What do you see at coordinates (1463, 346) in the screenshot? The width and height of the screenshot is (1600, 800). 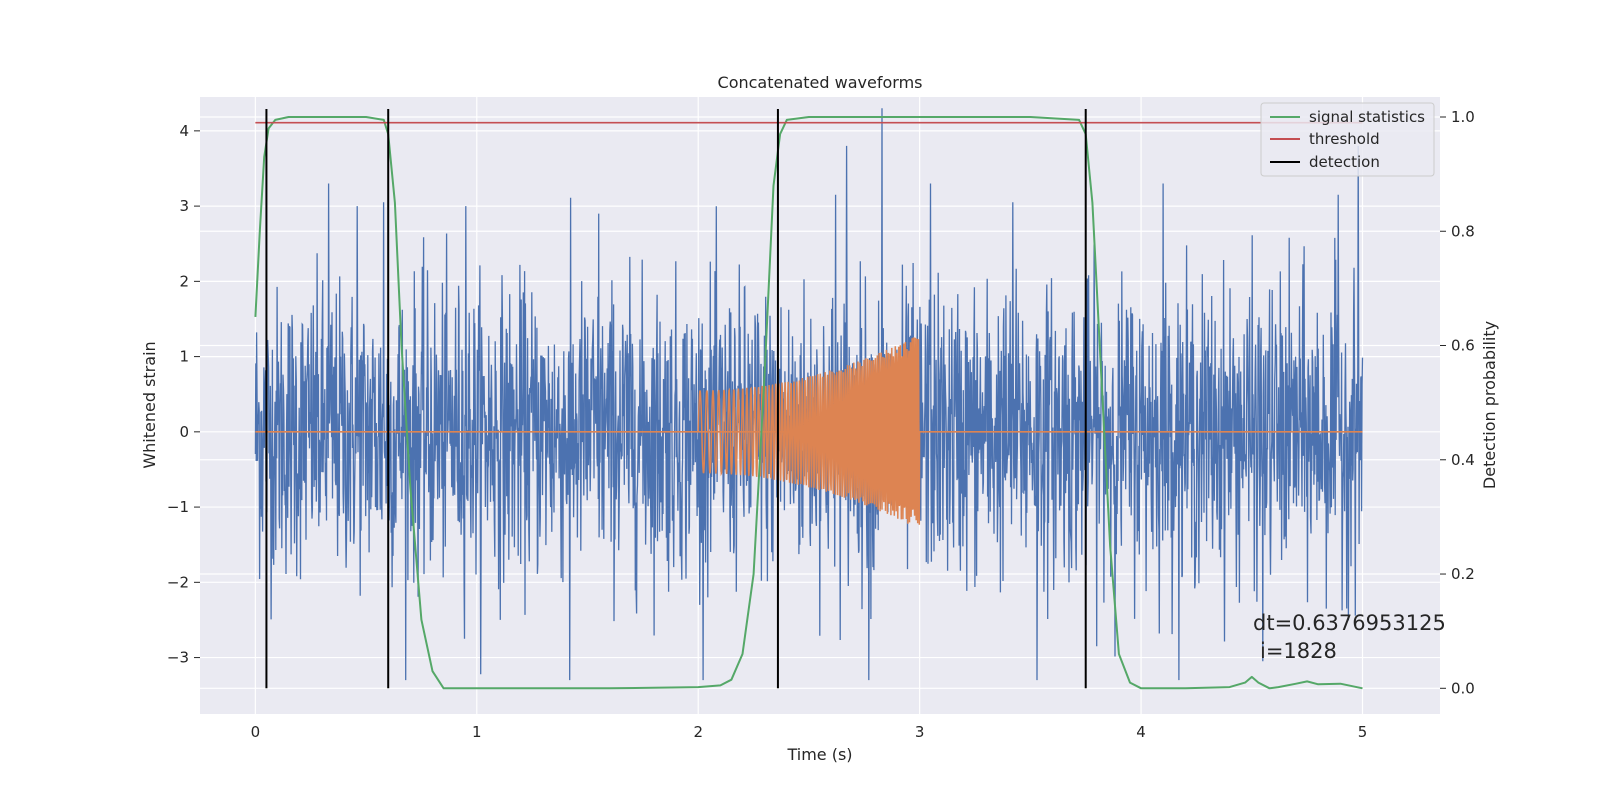 I see `y2-tick-label: 0.6` at bounding box center [1463, 346].